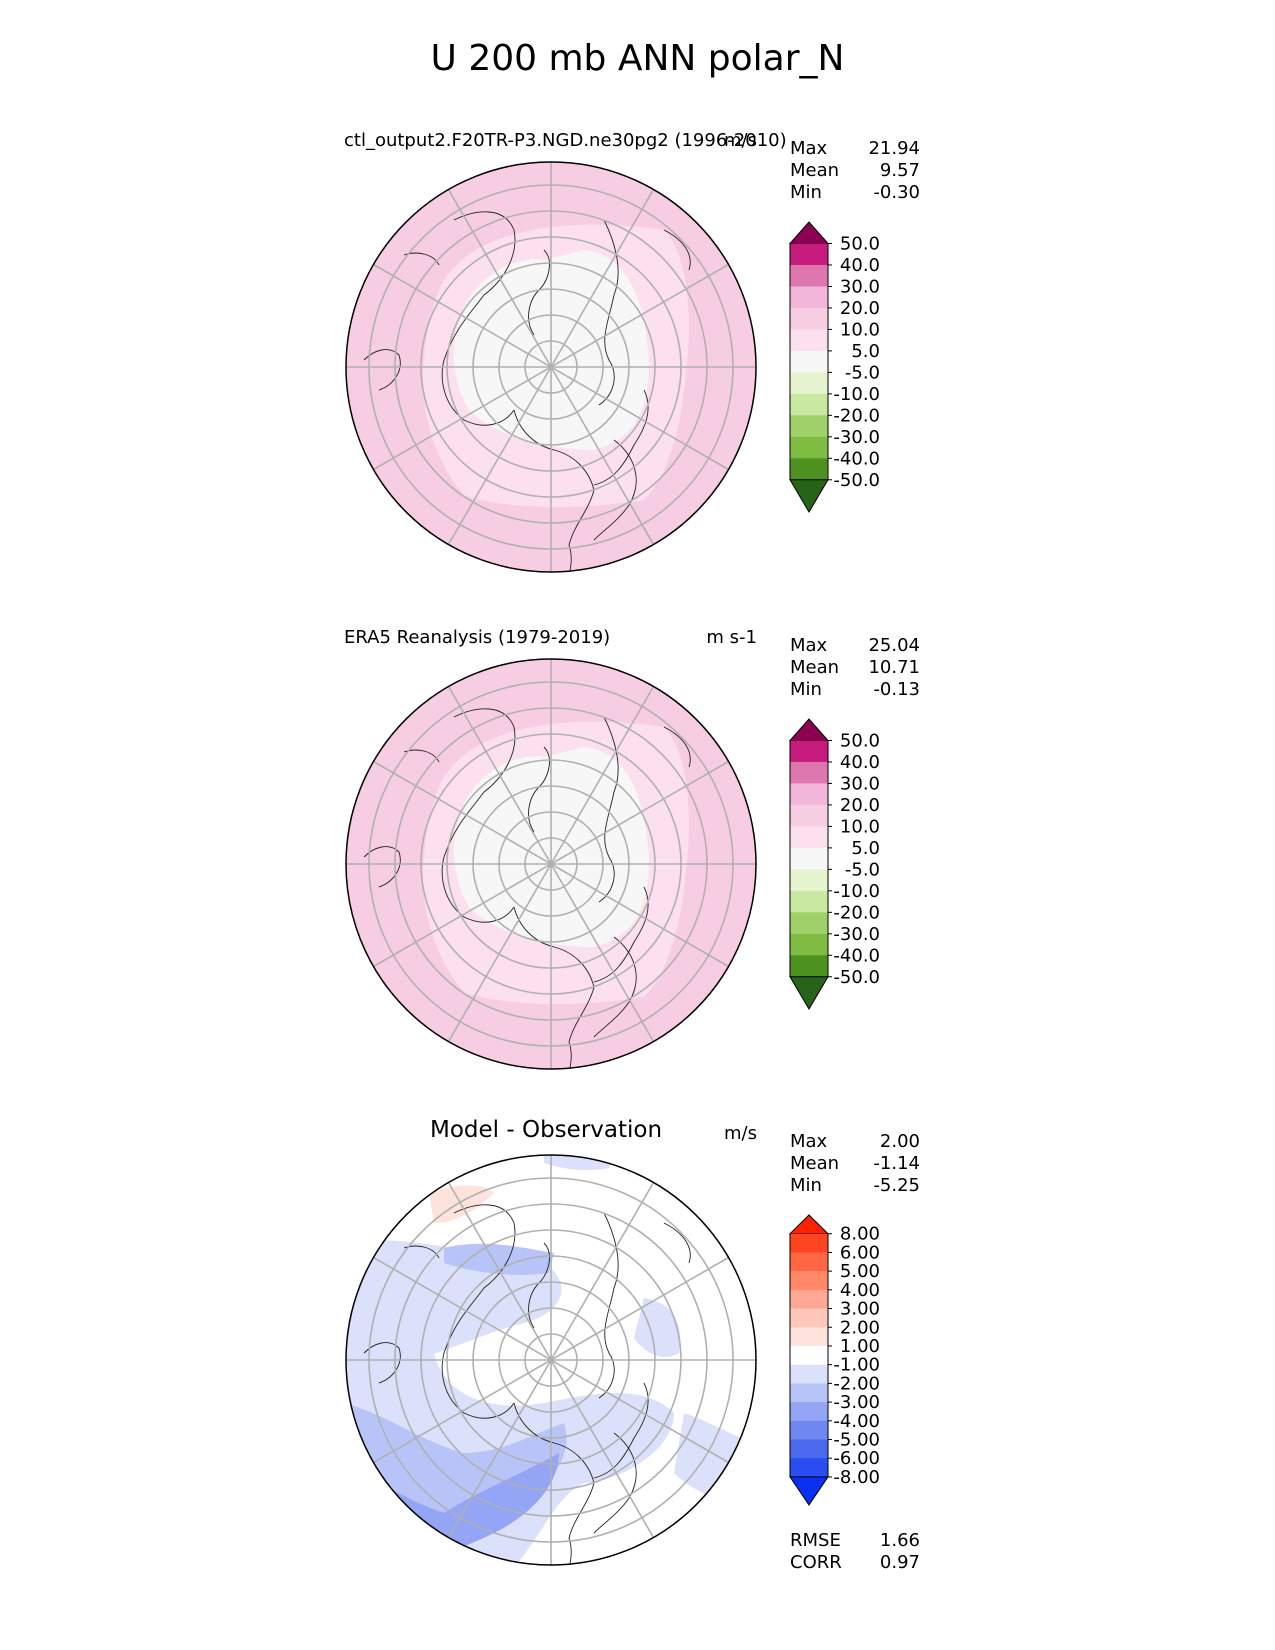  I want to click on stat-mean-value: 9.57, so click(899, 170).